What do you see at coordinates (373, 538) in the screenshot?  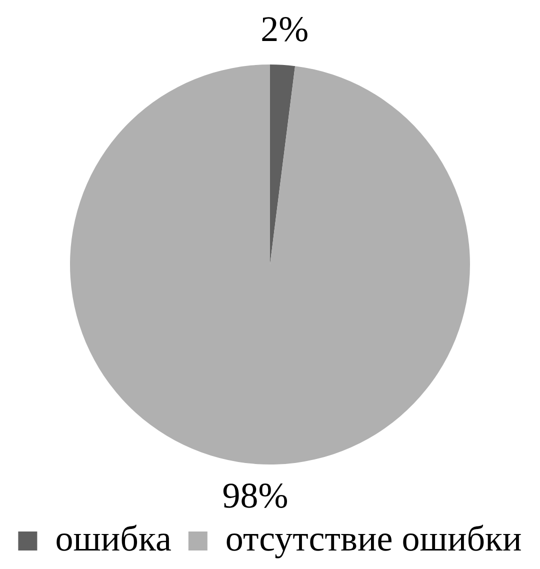 I see `legend-label: отсутствие ошибки` at bounding box center [373, 538].